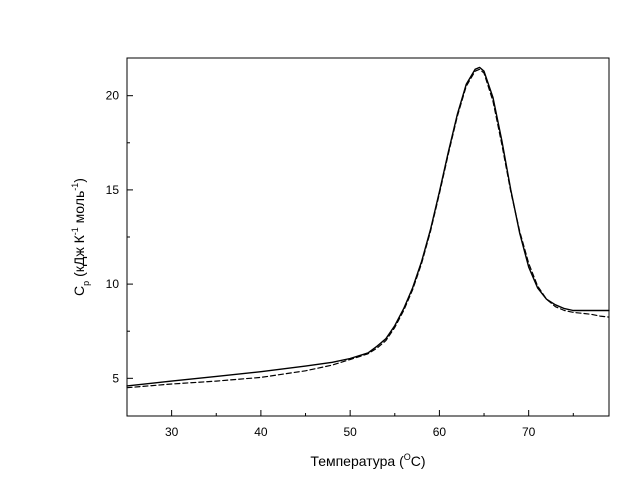  Describe the element at coordinates (113, 96) in the screenshot. I see `y-tick-label: 20` at that location.